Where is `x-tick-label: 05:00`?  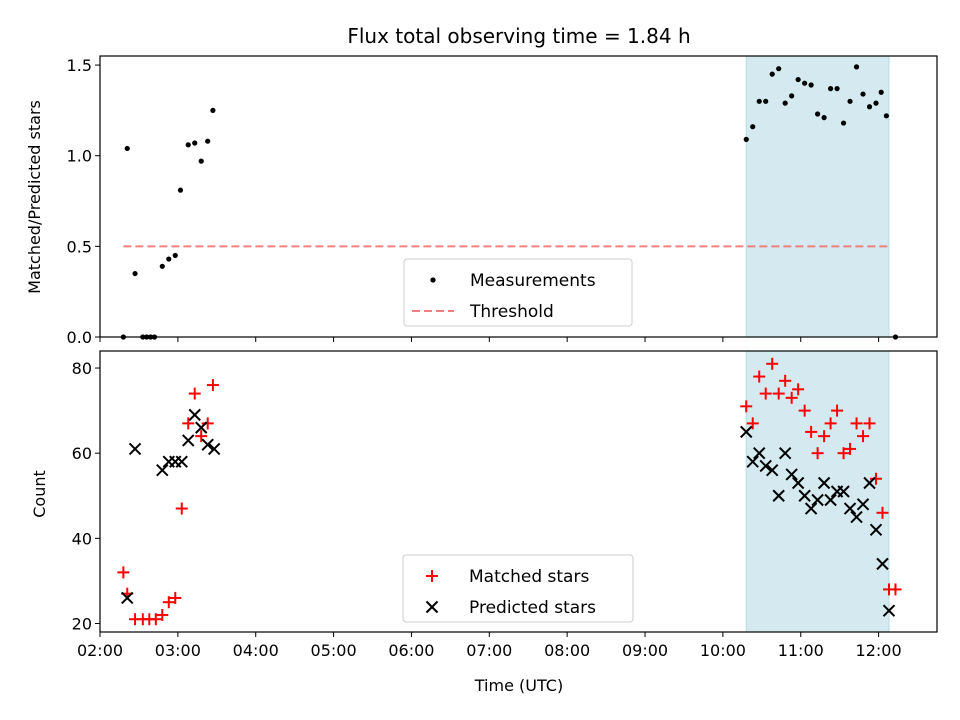 x-tick-label: 05:00 is located at coordinates (334, 650).